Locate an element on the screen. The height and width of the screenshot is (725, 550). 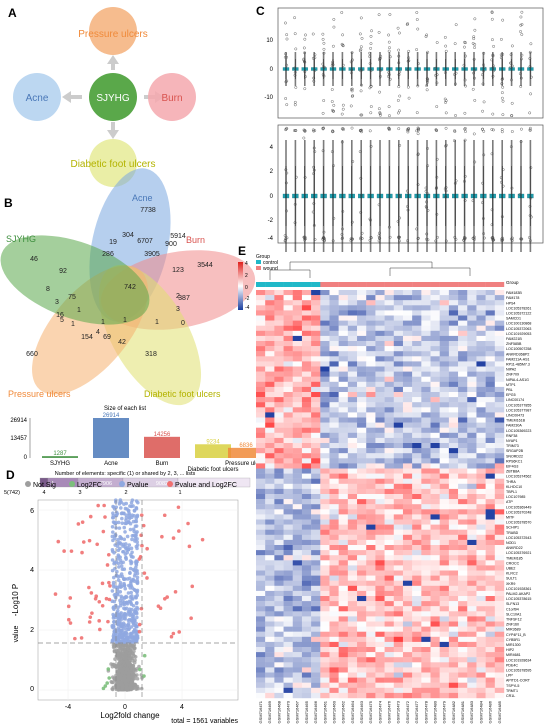
gene-label: LOC101928361 is located at coordinates (518, 589).